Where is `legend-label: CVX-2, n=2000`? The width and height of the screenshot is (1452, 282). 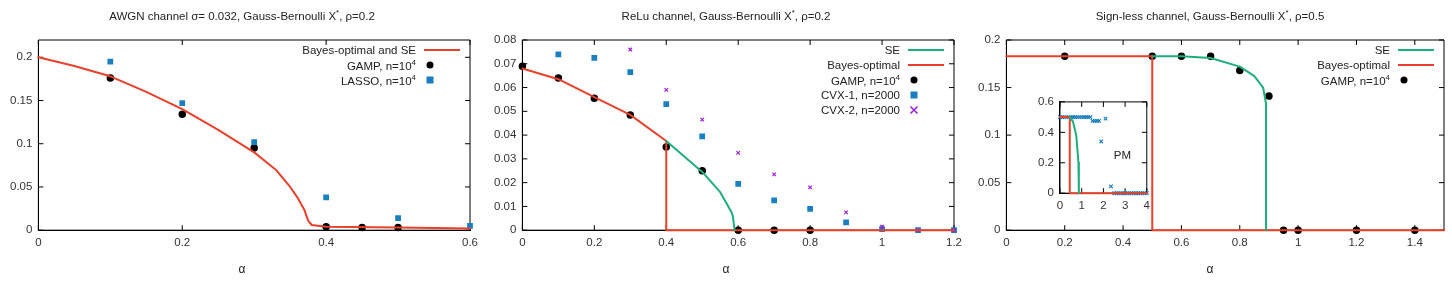
legend-label: CVX-2, n=2000 is located at coordinates (861, 109).